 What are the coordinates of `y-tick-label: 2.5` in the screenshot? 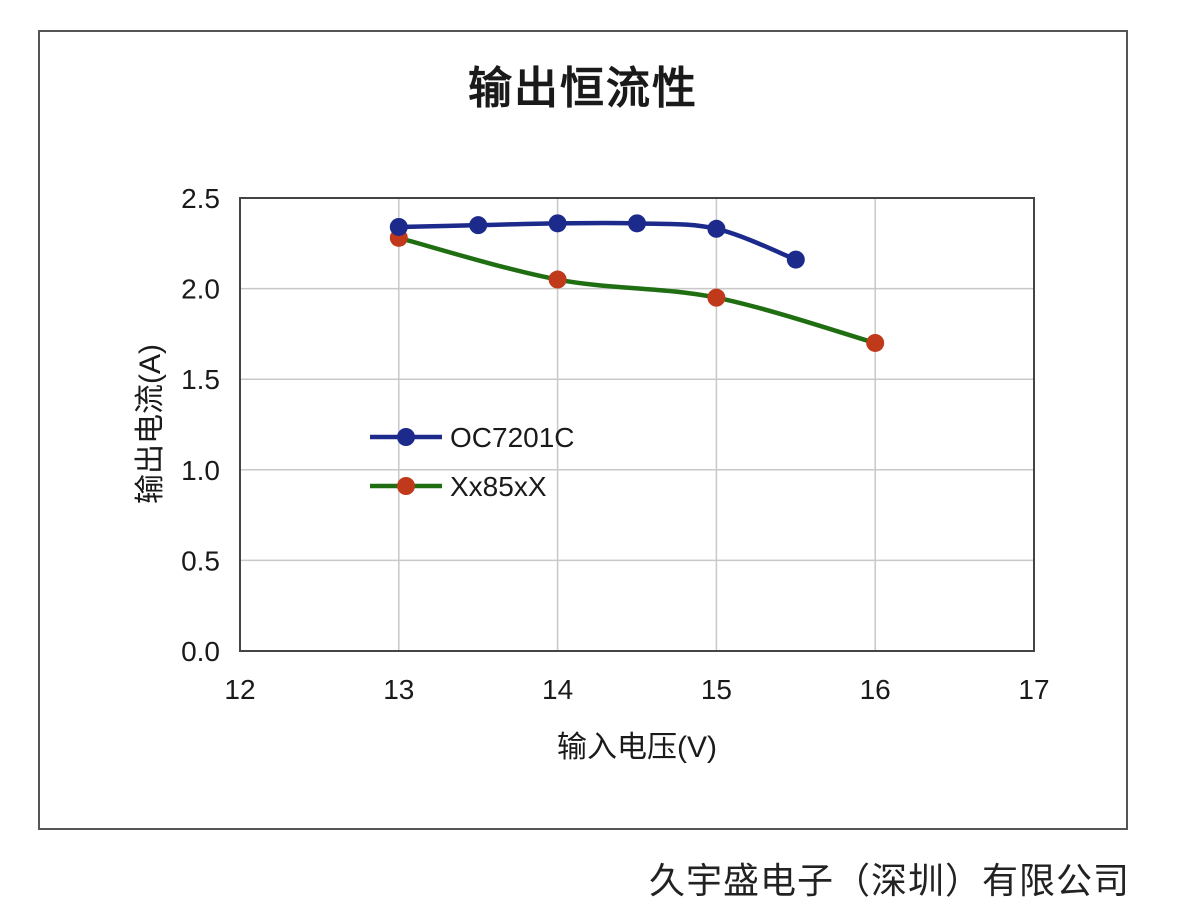 It's located at (200, 198).